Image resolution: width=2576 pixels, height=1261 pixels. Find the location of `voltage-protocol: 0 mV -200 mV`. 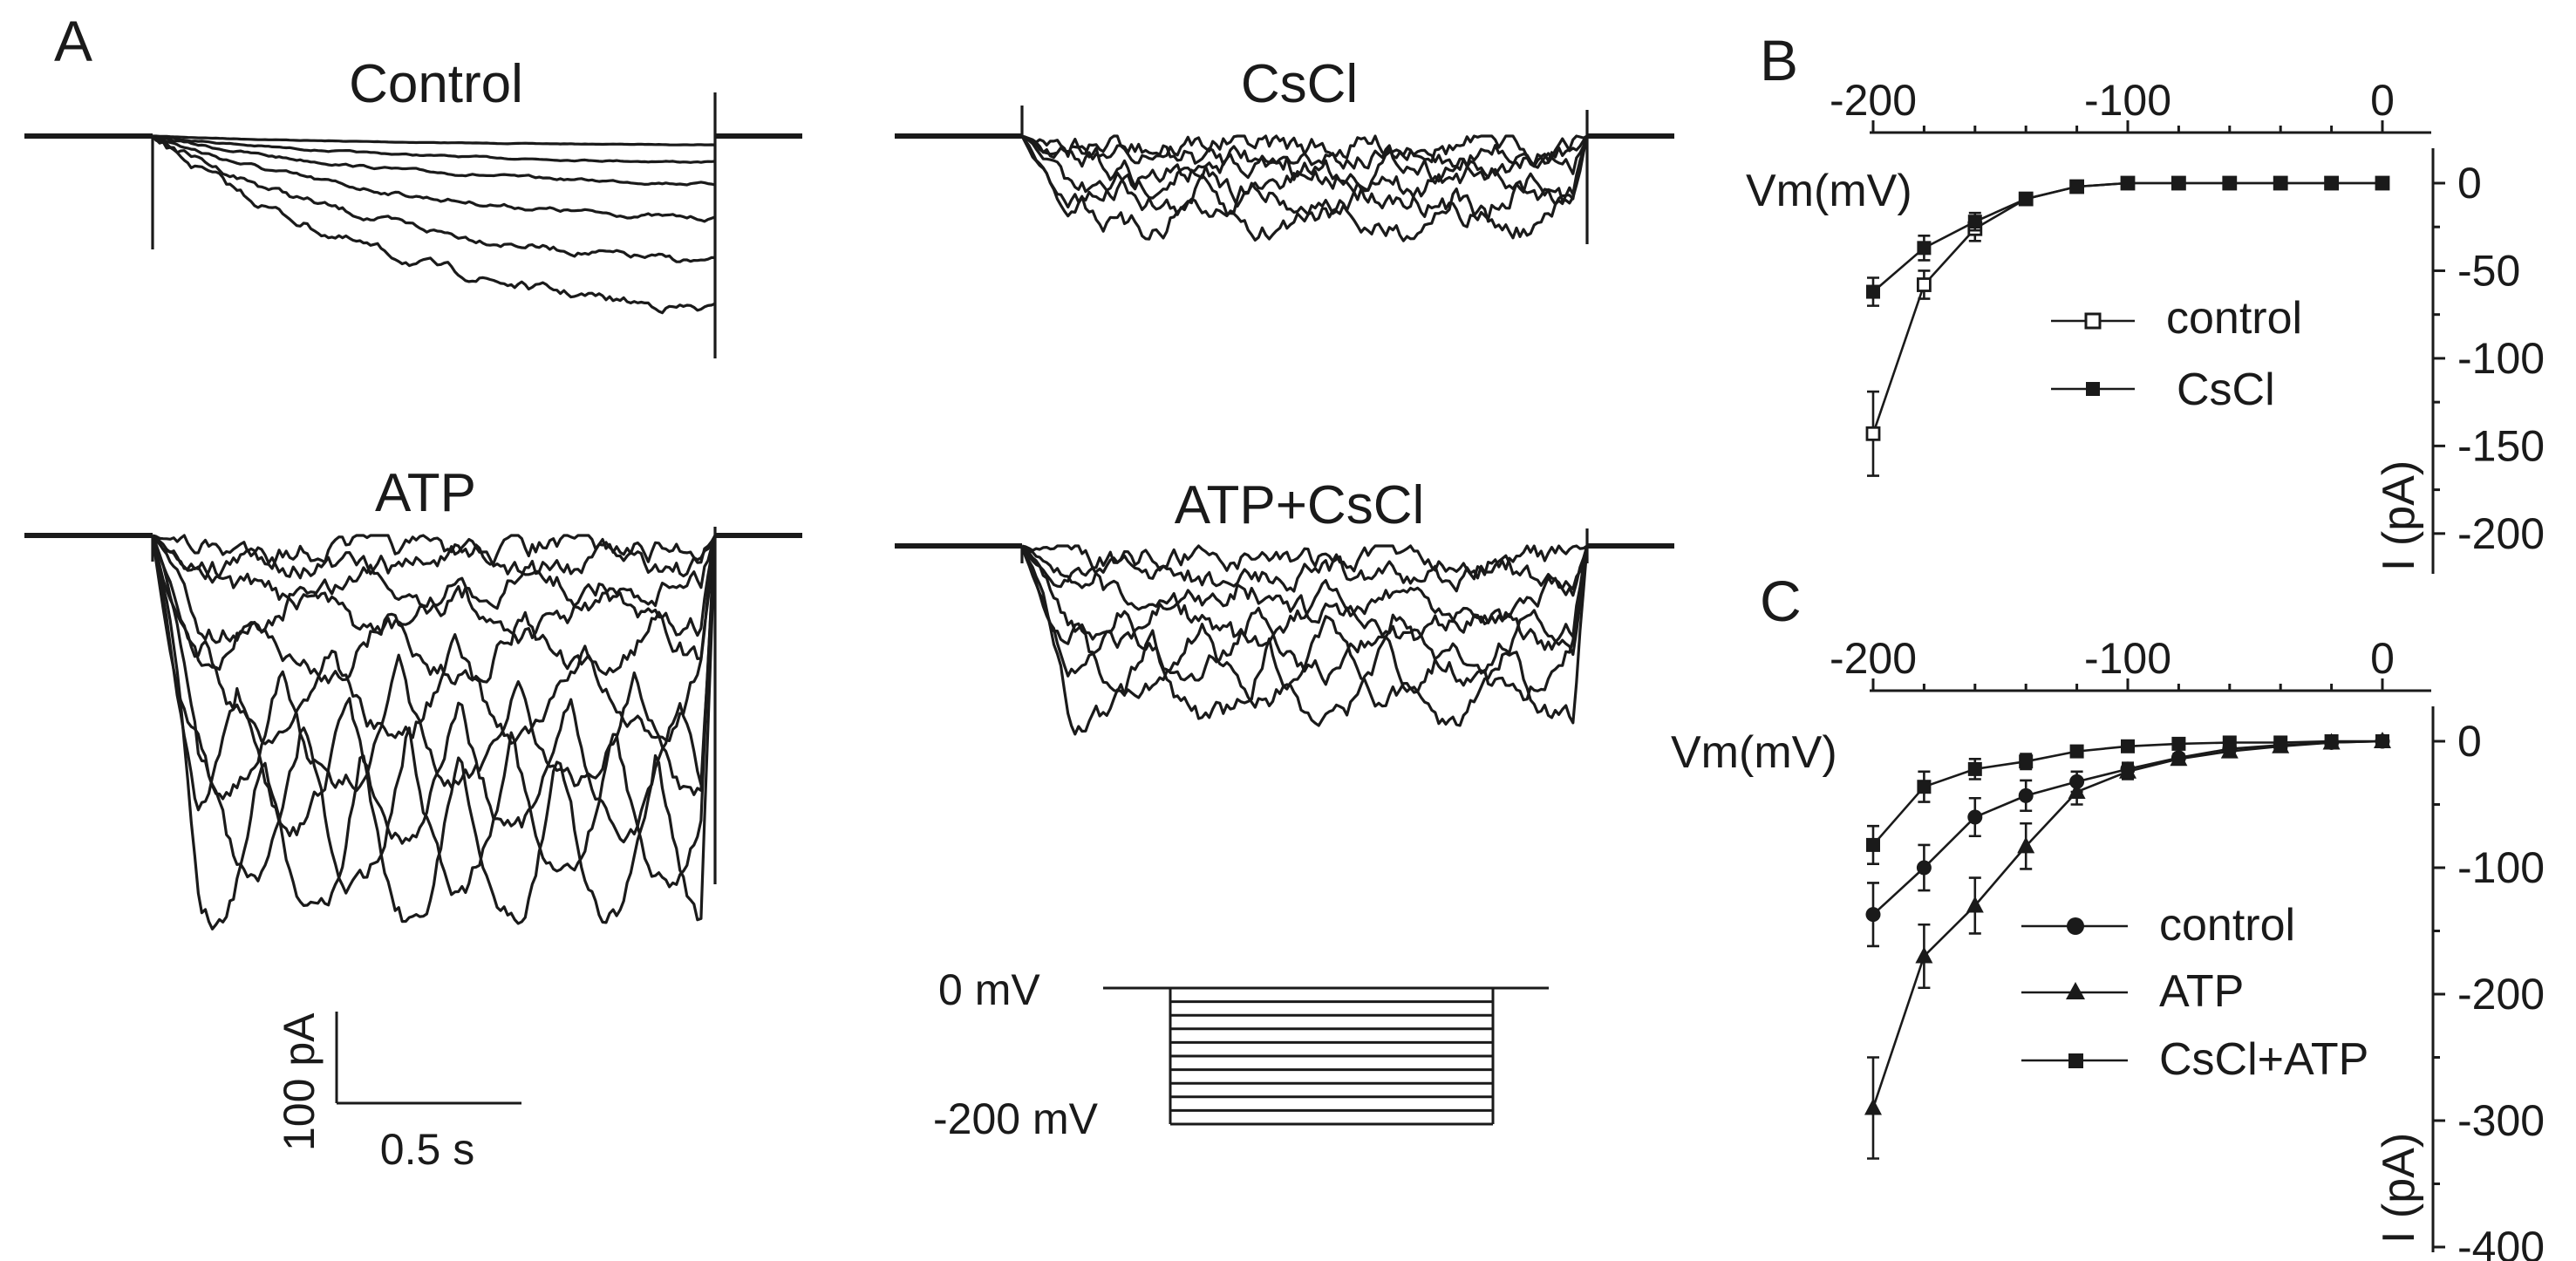

voltage-protocol: 0 mV -200 mV is located at coordinates (1241, 1054).